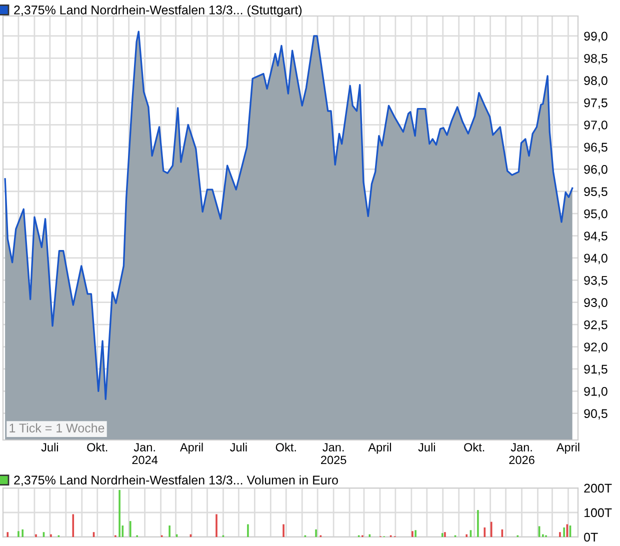 The height and width of the screenshot is (546, 620). What do you see at coordinates (596, 192) in the screenshot?
I see `y-tick-label: 95,5` at bounding box center [596, 192].